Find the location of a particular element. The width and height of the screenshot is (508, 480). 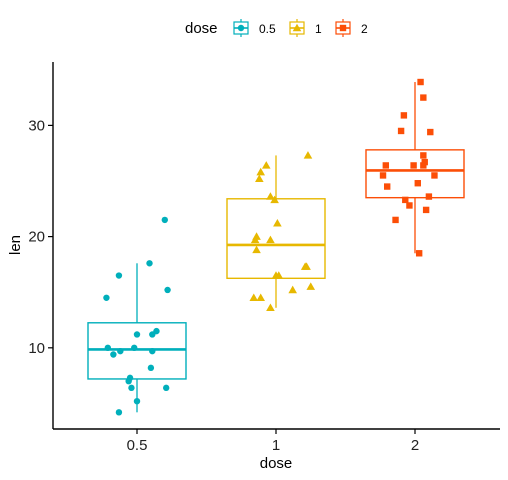

y-tick-label: 30 is located at coordinates (36, 125).